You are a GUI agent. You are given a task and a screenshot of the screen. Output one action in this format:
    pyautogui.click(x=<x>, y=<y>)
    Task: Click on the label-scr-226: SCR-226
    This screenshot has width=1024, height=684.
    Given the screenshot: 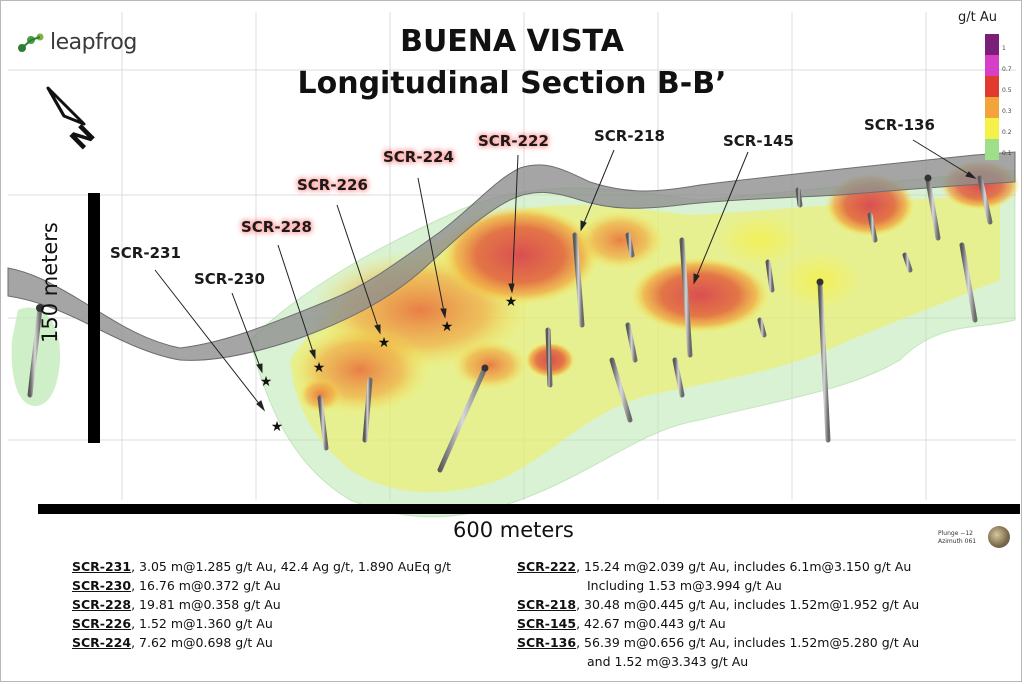 What is the action you would take?
    pyautogui.click(x=332, y=185)
    